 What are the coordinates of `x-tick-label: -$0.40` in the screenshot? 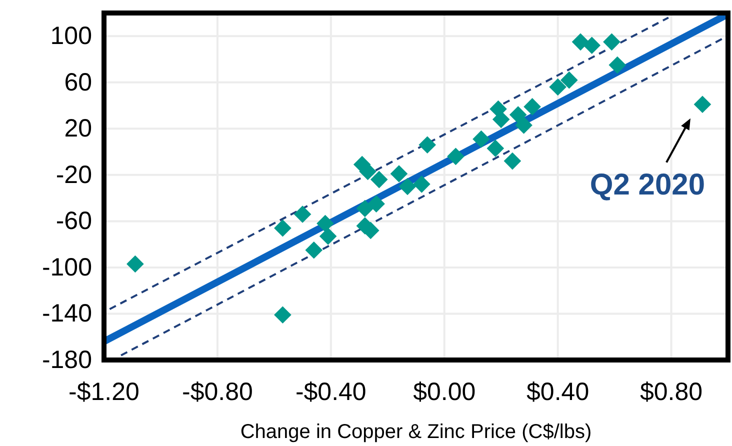 It's located at (330, 392).